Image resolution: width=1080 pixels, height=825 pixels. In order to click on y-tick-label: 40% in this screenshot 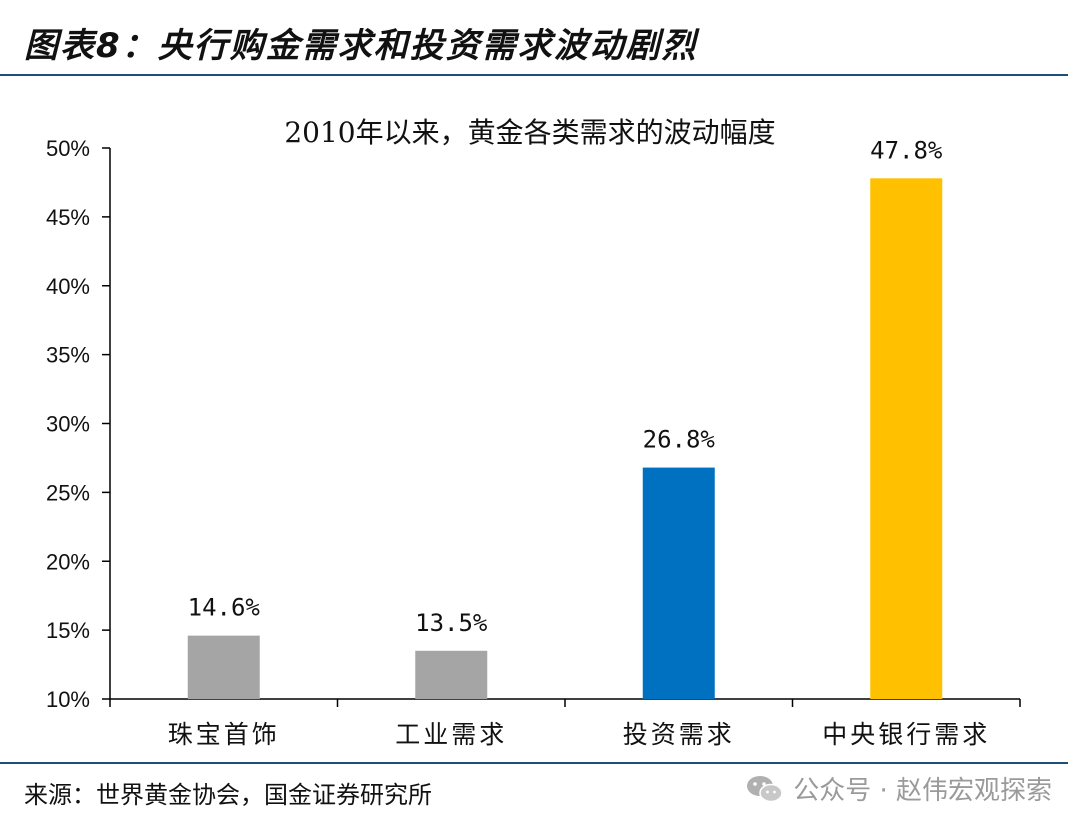, I will do `click(68, 286)`.